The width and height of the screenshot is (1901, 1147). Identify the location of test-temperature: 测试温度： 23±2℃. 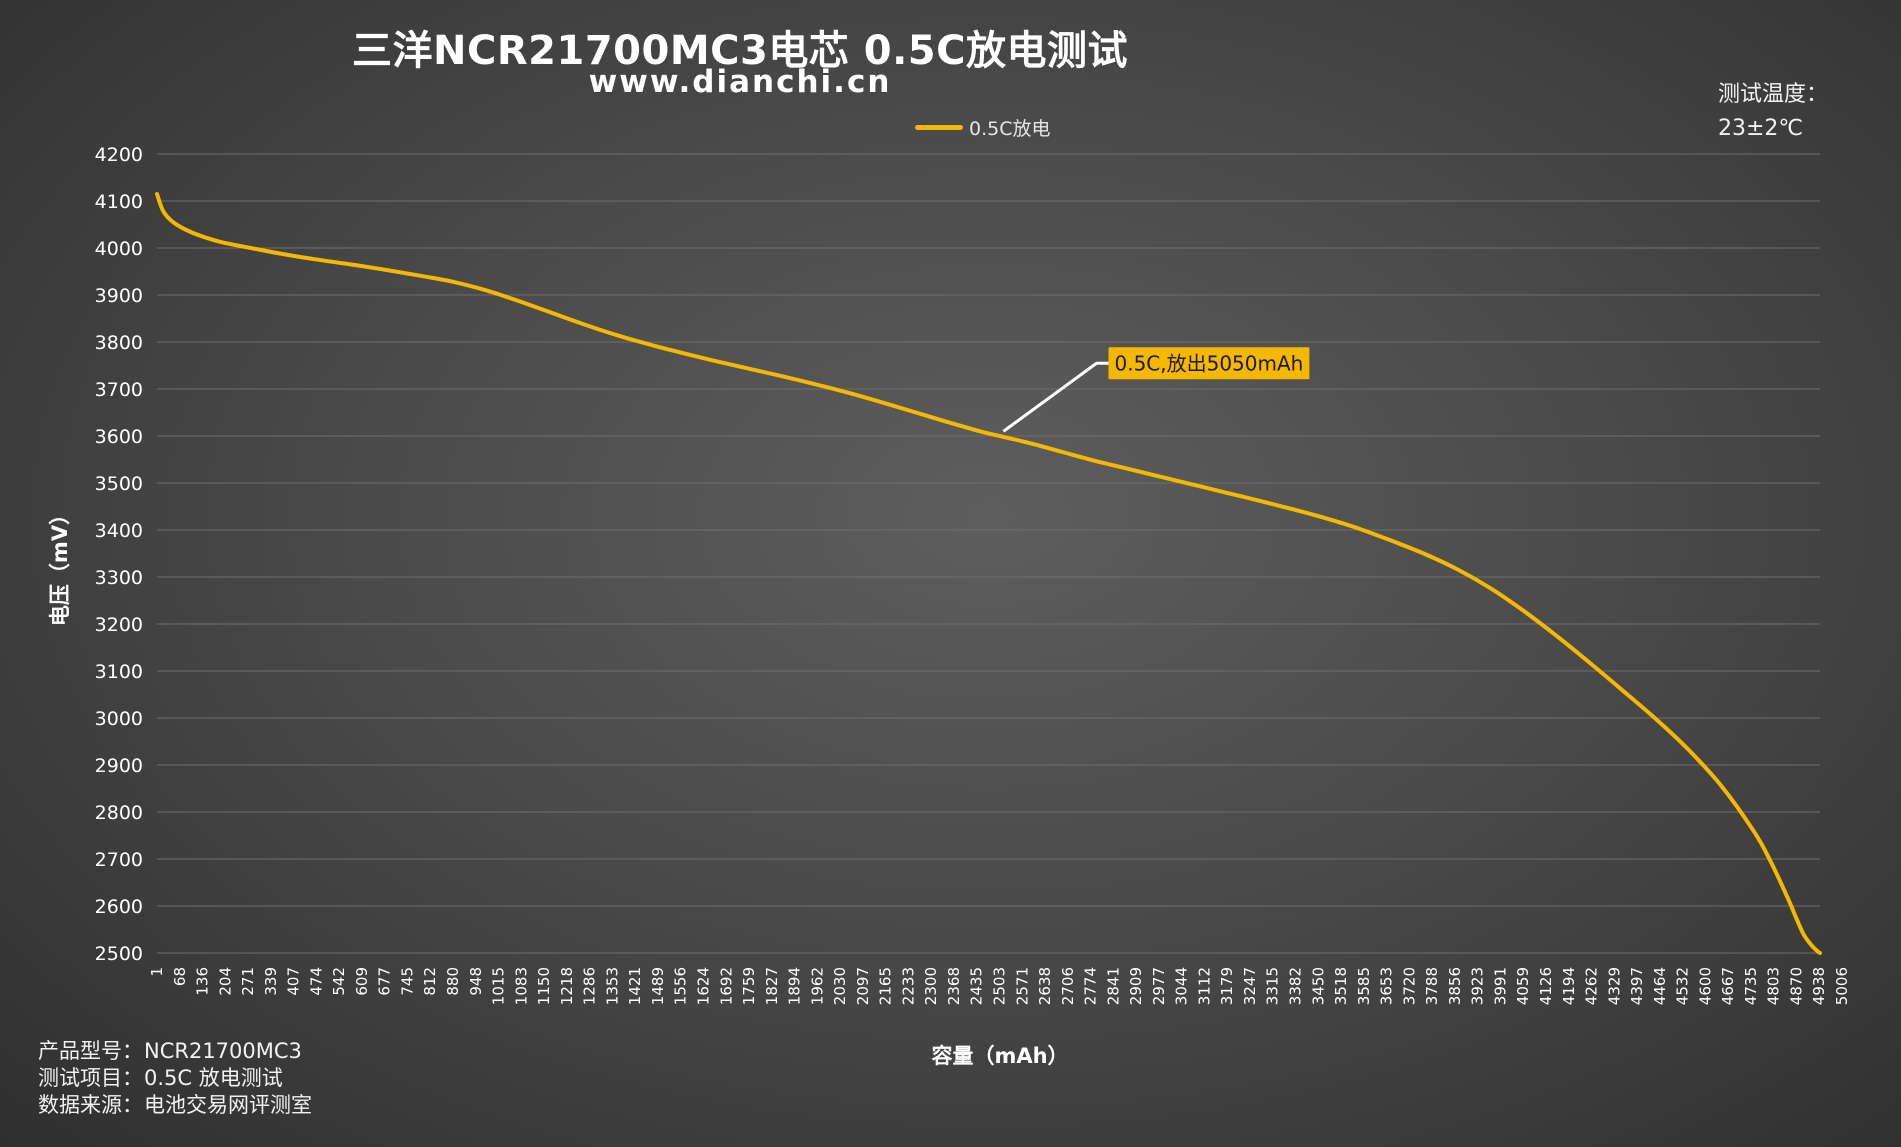
(1773, 112).